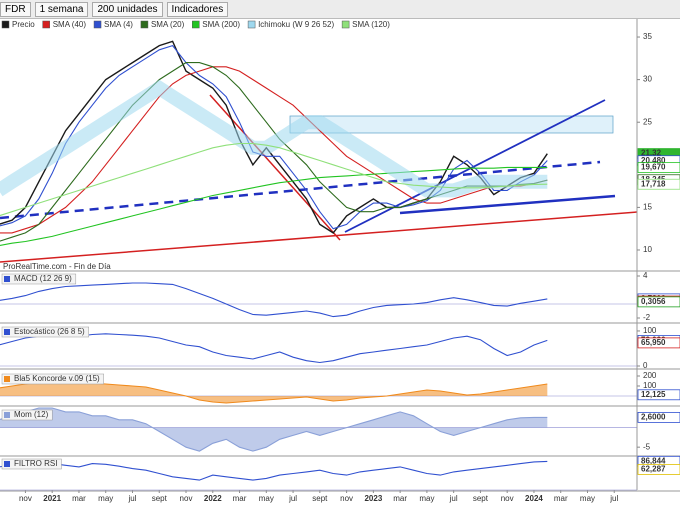 The width and height of the screenshot is (680, 505). Describe the element at coordinates (49, 331) in the screenshot. I see `panel-title: Estocástico (26 8 5)` at that location.